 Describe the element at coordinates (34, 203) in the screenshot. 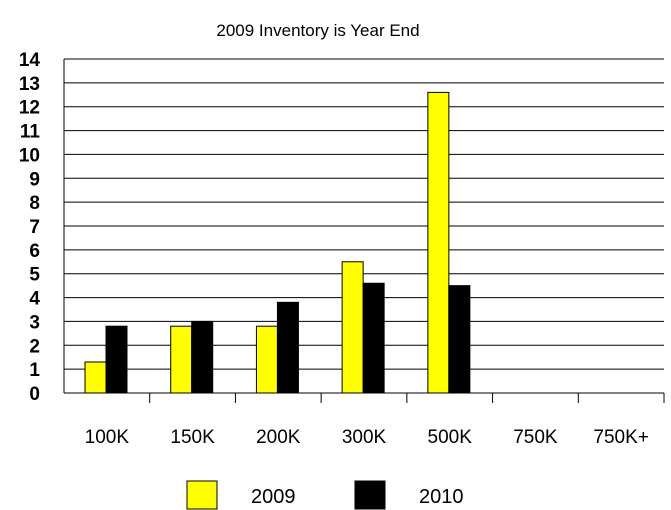

I see `y-tick-label: 8` at that location.